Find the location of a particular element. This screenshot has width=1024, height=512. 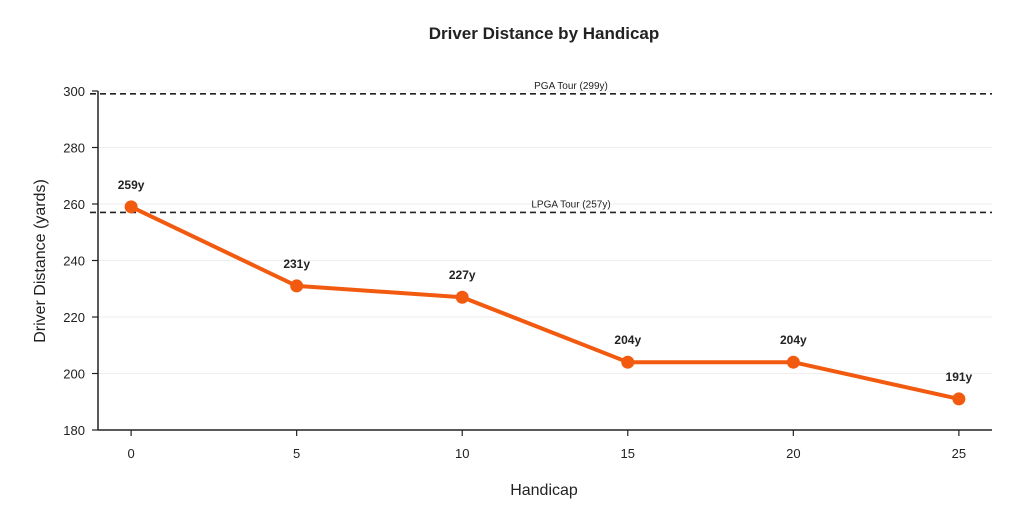

x-tick-label: 10 is located at coordinates (462, 453).